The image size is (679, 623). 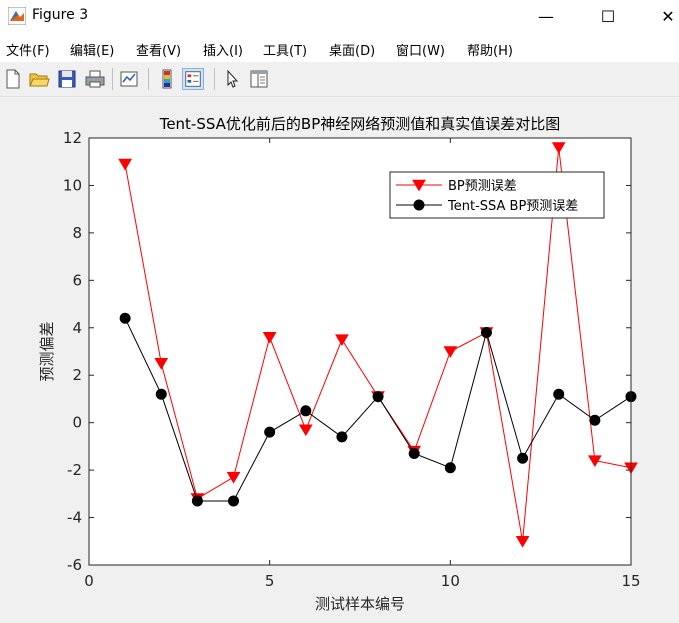 What do you see at coordinates (339, 79) in the screenshot?
I see `toolbar` at bounding box center [339, 79].